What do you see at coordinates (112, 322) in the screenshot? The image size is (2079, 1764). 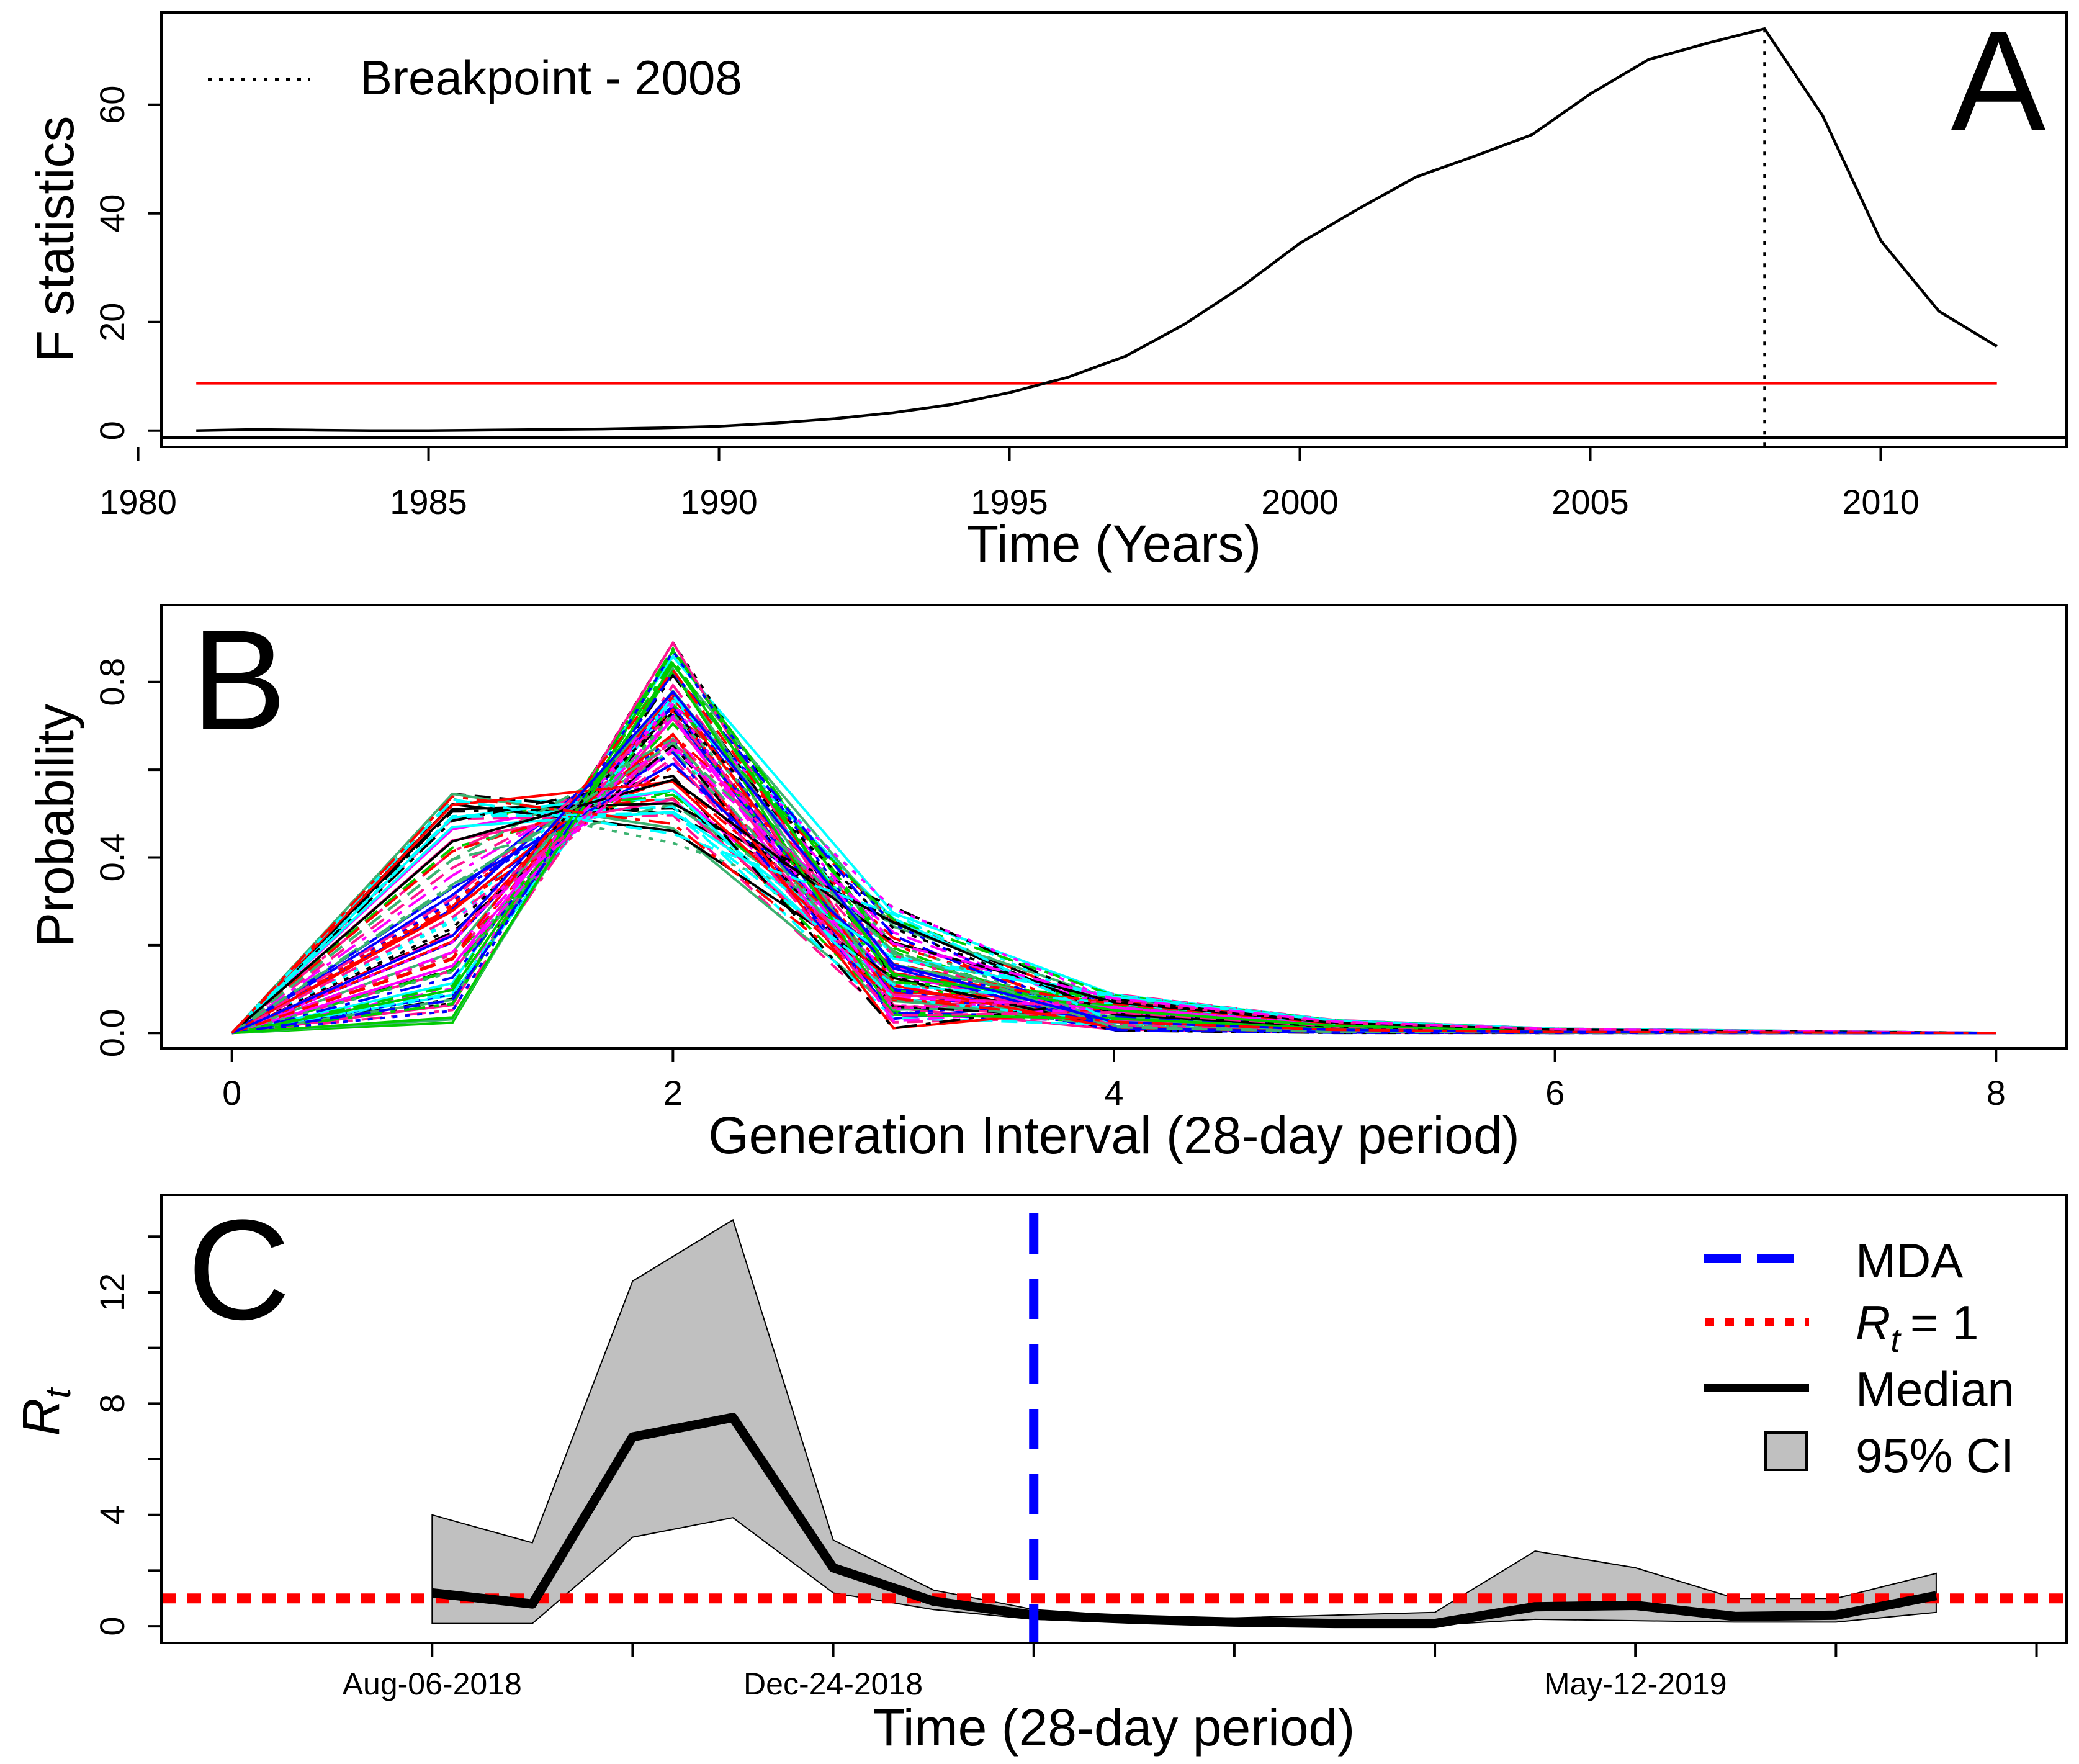 I see `a-y-tick-label: 20` at bounding box center [112, 322].